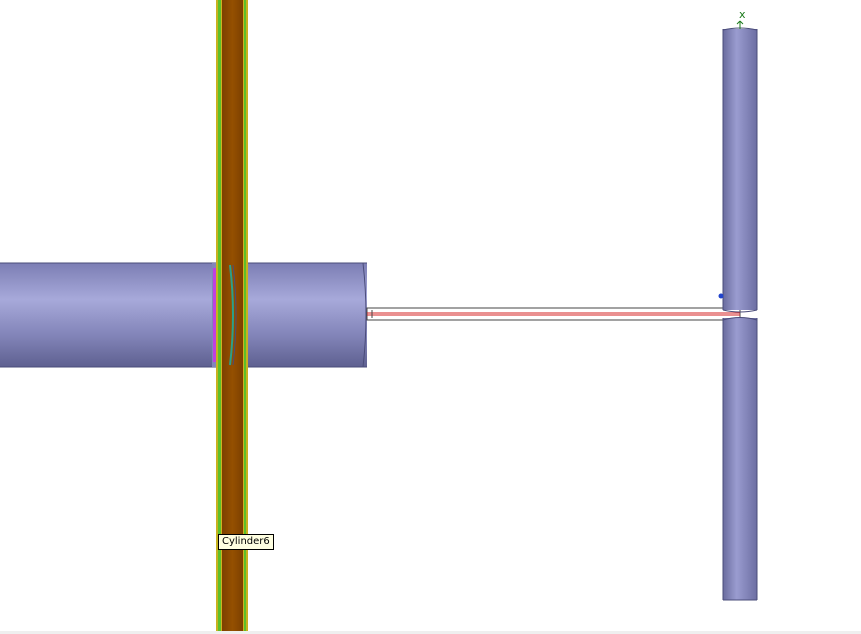 The width and height of the screenshot is (861, 634). What do you see at coordinates (233, 315) in the screenshot?
I see `ring-front` at bounding box center [233, 315].